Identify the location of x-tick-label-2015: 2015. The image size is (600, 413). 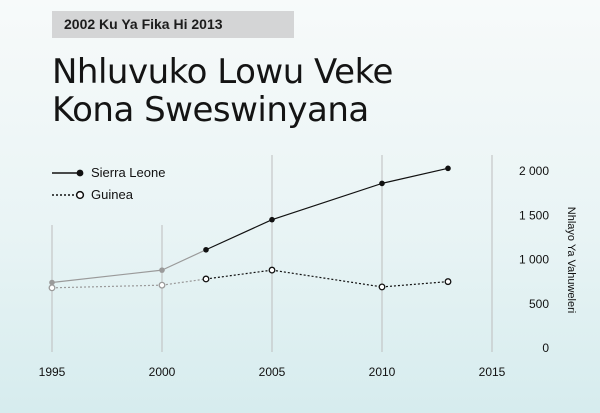
(492, 372).